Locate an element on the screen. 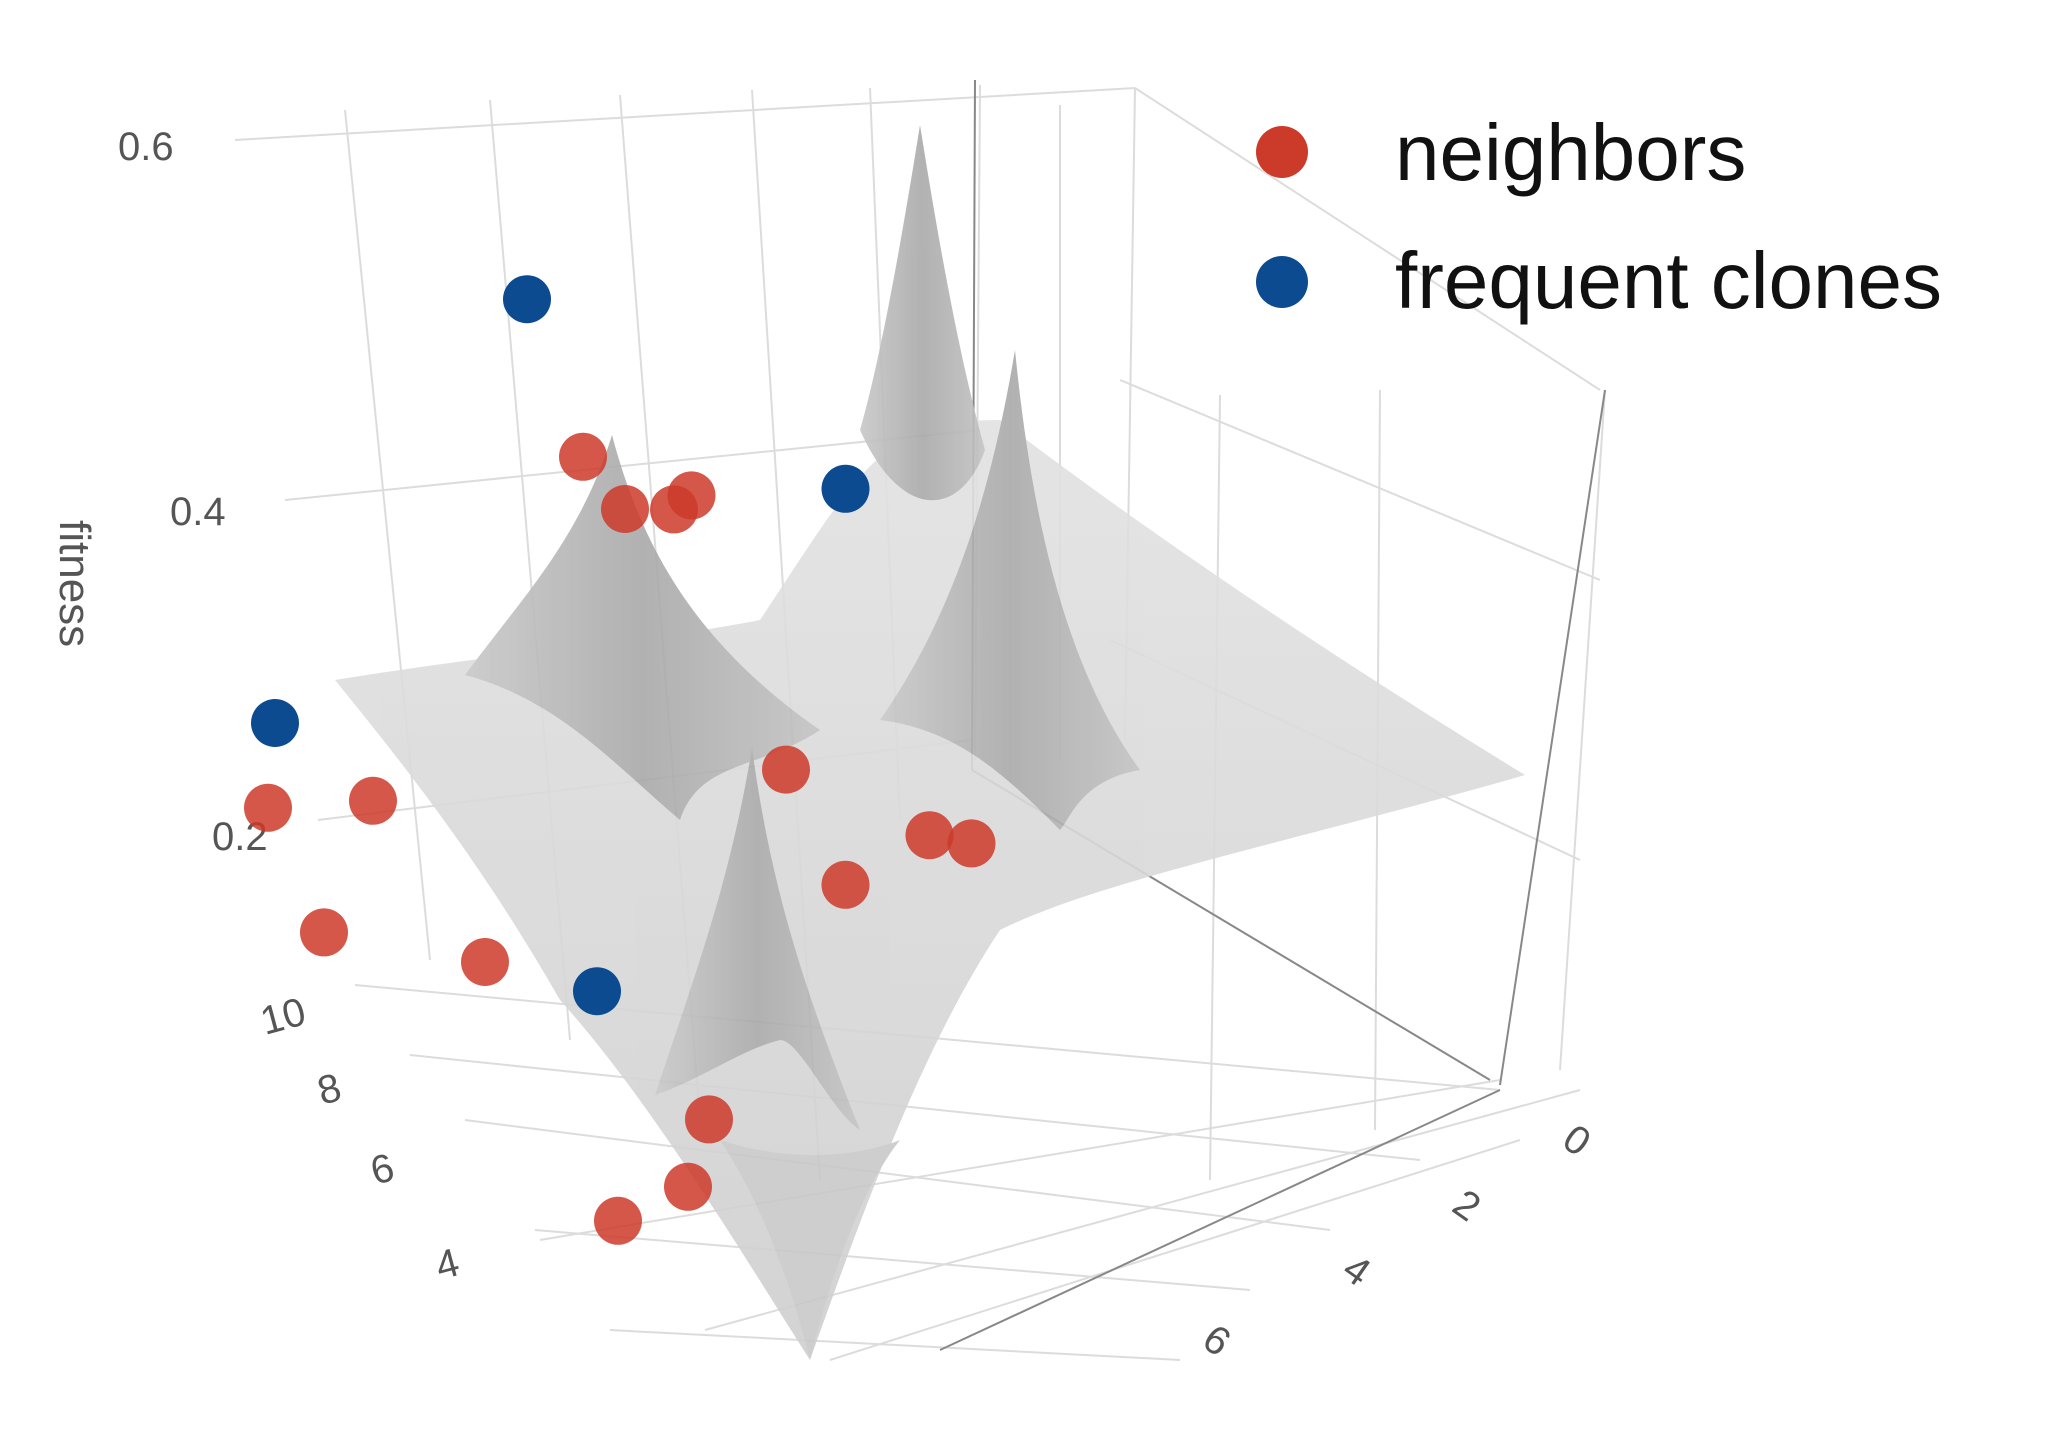 The image size is (2055, 1448). y-tick-label: 4 is located at coordinates (447, 1264).